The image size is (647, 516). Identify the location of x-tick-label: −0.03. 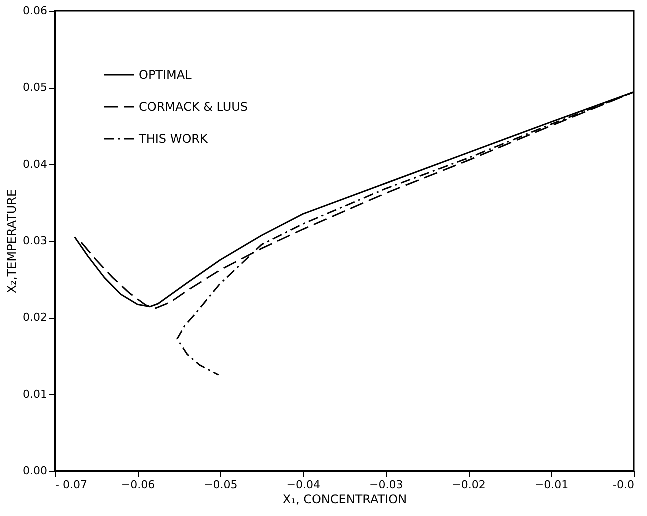
(387, 485).